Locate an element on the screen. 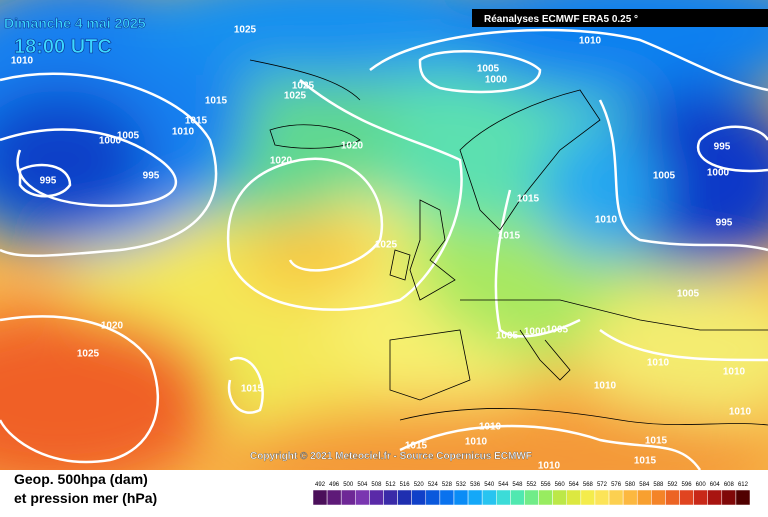 Image resolution: width=768 pixels, height=517 pixels. scale-label: 528 is located at coordinates (447, 485).